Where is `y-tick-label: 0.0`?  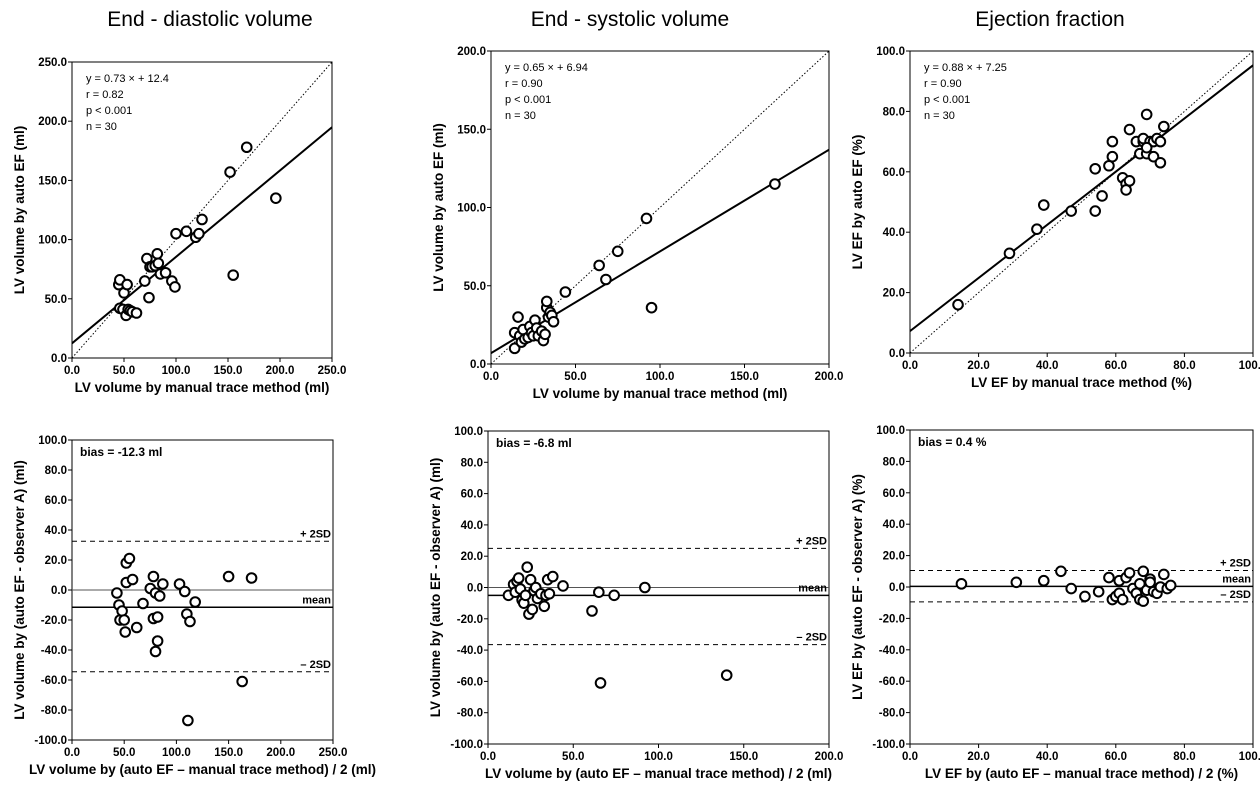
y-tick-label: 0.0 is located at coordinates (475, 589).